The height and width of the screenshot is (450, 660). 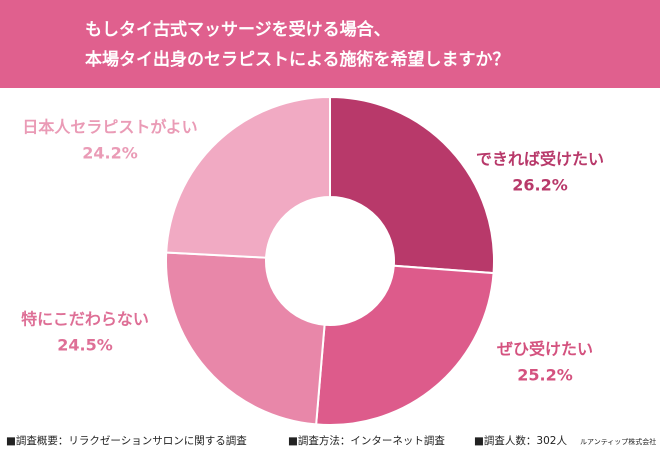 I want to click on chart-title: 本場タイ出身のセラピストによる施術を希望しますか？, so click(x=297, y=59).